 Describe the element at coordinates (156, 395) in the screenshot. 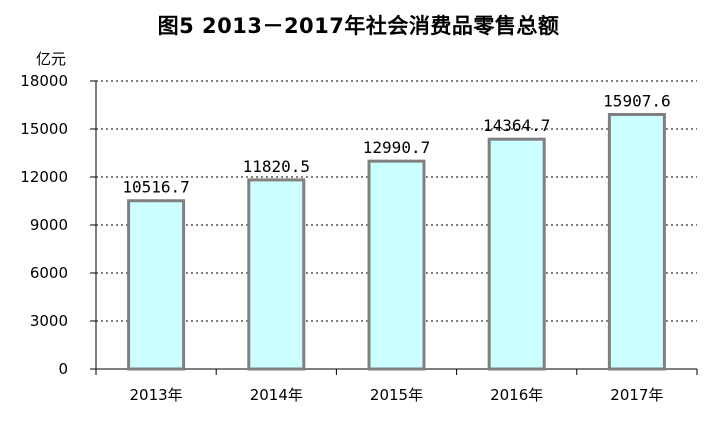

I see `x-category-label-1: 2013年` at that location.